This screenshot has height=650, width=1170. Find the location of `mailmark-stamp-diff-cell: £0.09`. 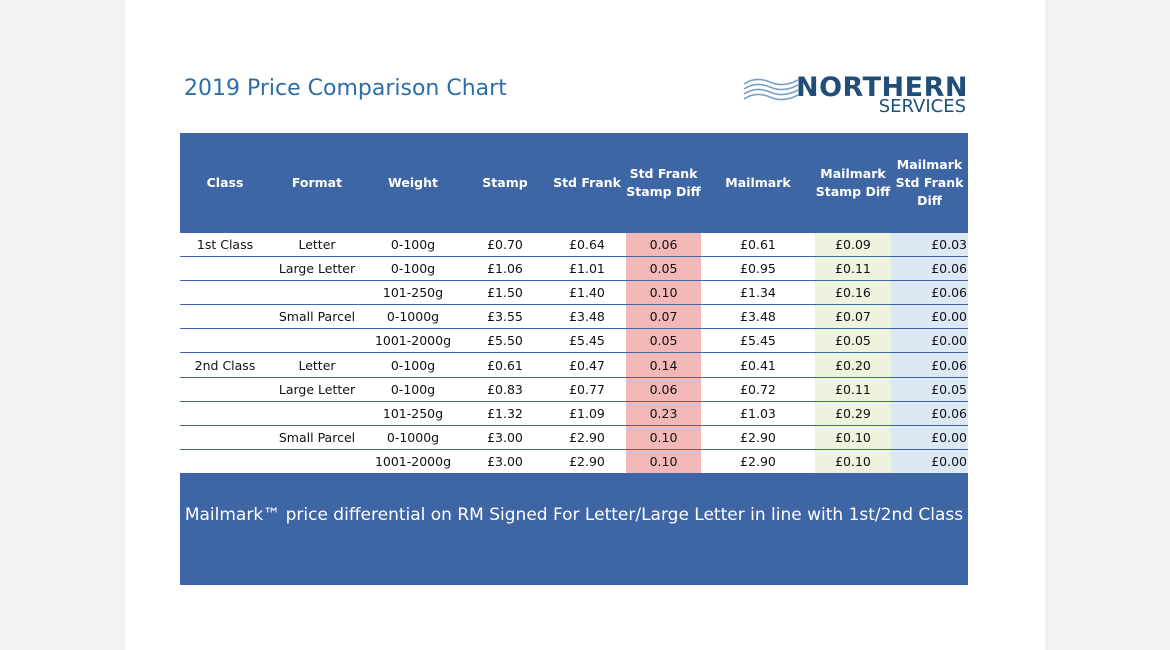

mailmark-stamp-diff-cell: £0.09 is located at coordinates (853, 245).